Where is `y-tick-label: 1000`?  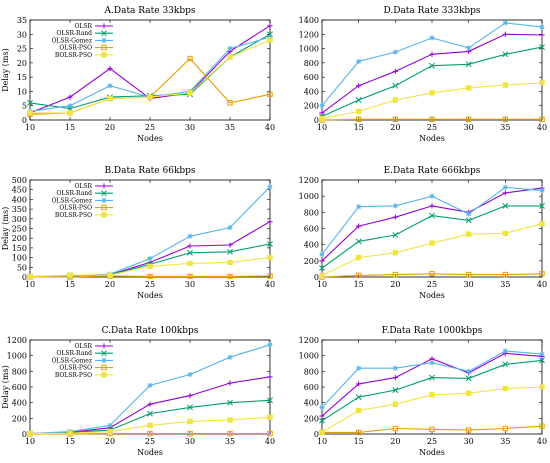 y-tick-label: 1000 is located at coordinates (309, 196).